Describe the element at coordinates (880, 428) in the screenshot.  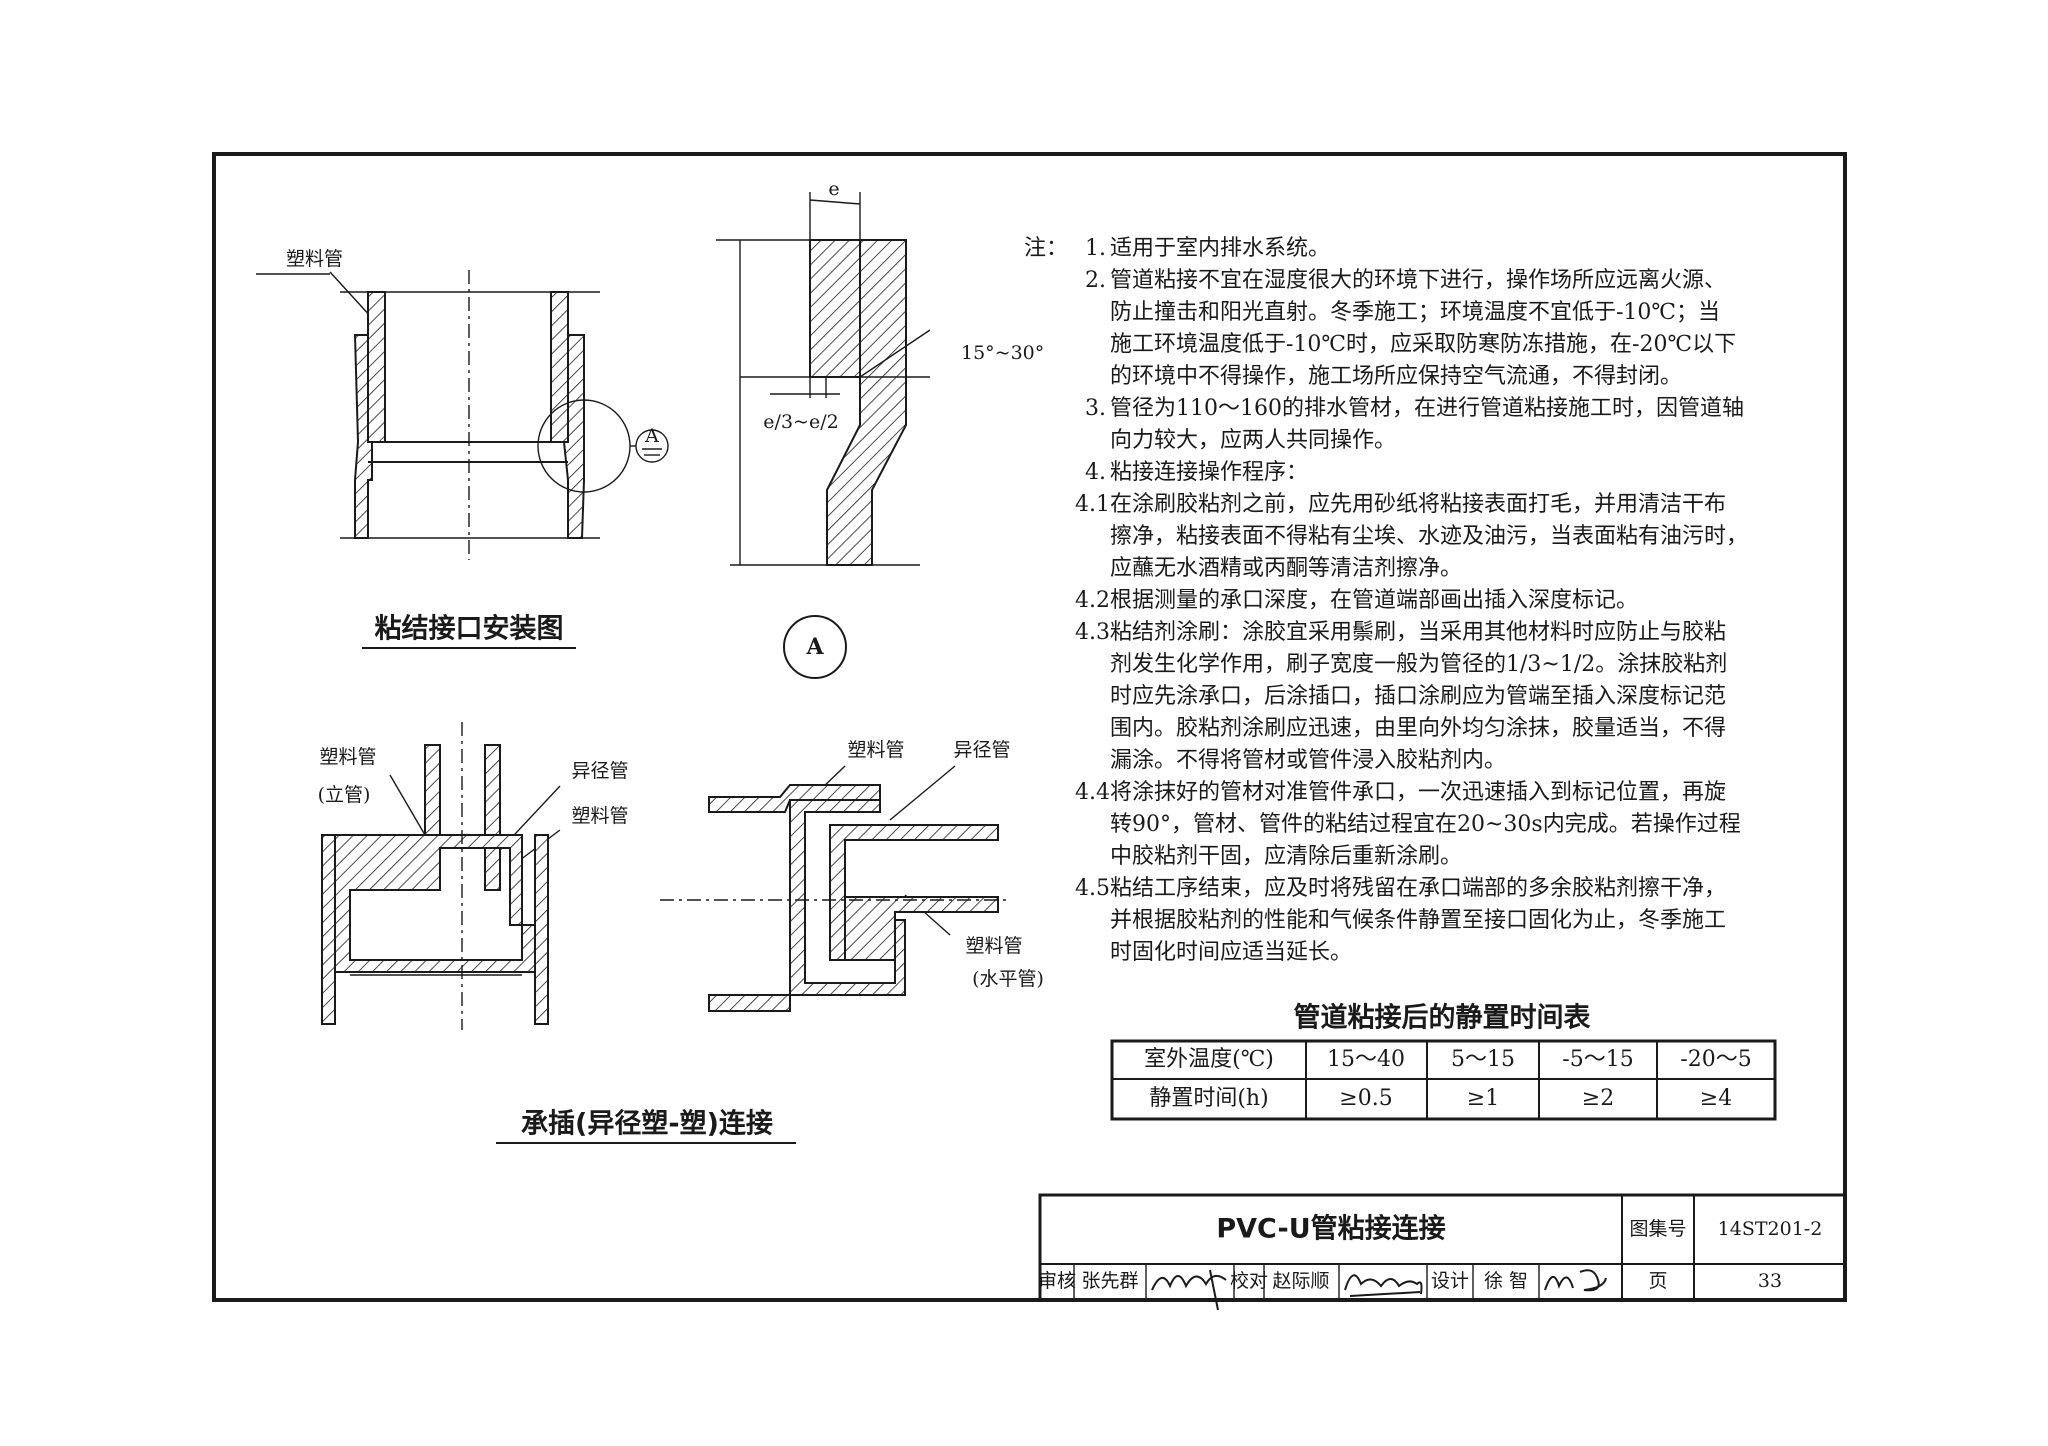
I see `detail-a-drawing: e 15°~30° e/3~e/2 A` at that location.